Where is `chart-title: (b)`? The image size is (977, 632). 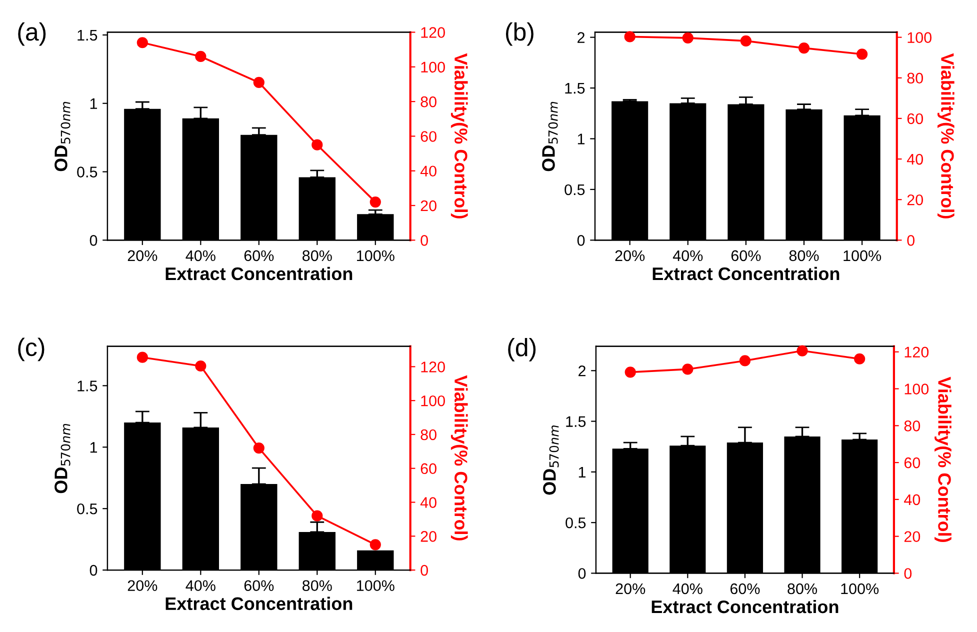 chart-title: (b) is located at coordinates (520, 34).